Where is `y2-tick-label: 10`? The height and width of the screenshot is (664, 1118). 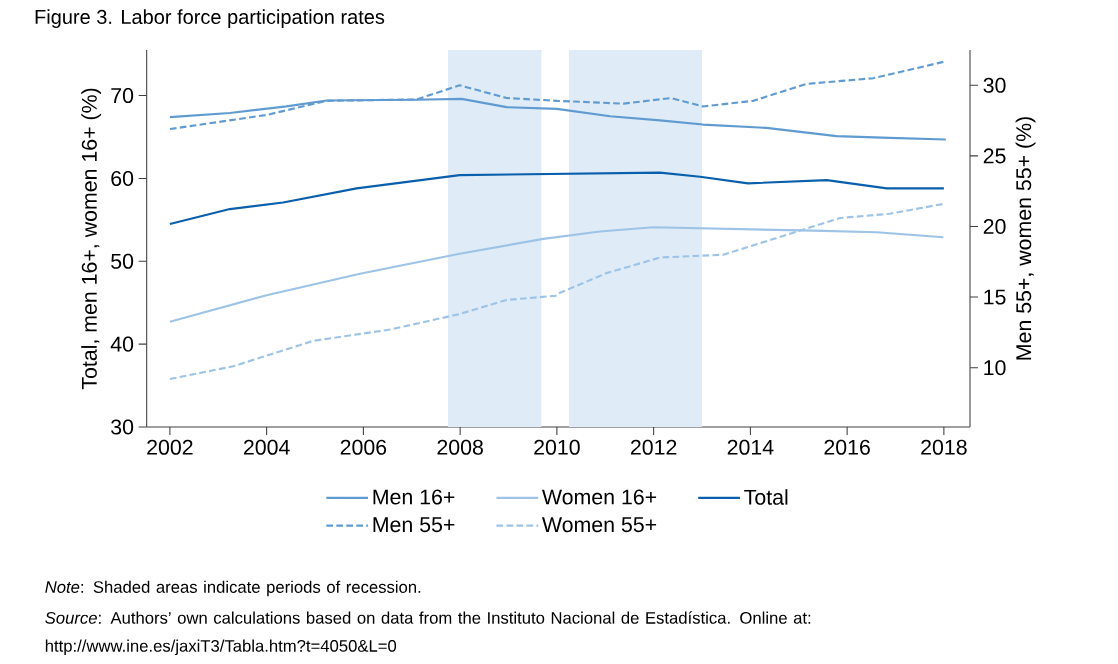
y2-tick-label: 10 is located at coordinates (995, 368).